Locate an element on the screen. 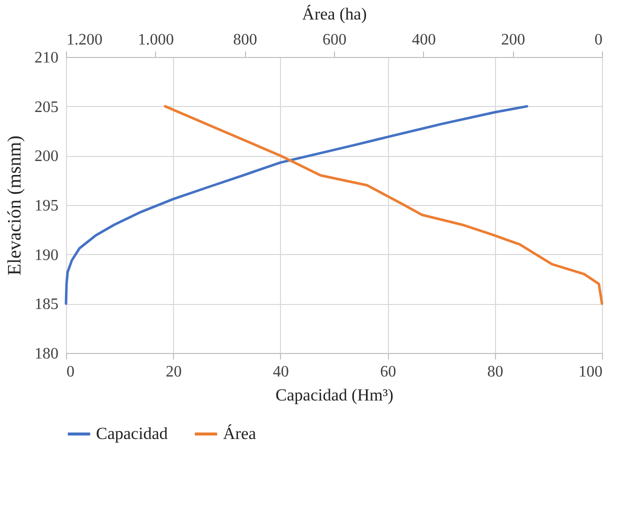  x2-tick-label: 800 is located at coordinates (245, 40).